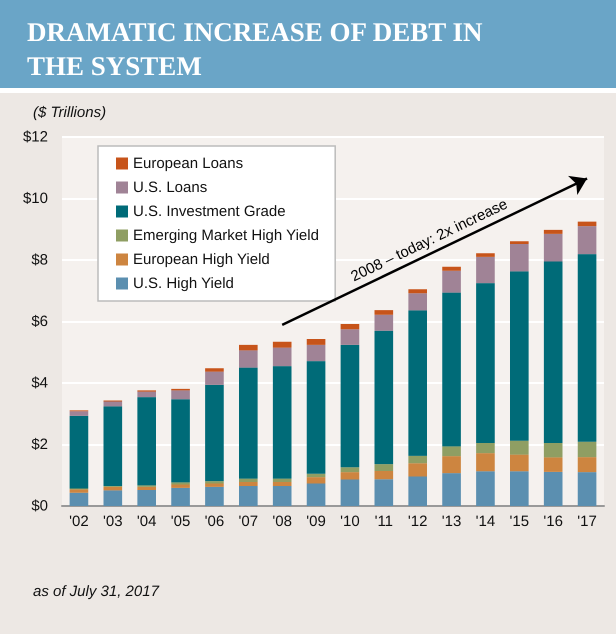 The height and width of the screenshot is (634, 616). What do you see at coordinates (486, 521) in the screenshot?
I see `x-tick-label: '14` at bounding box center [486, 521].